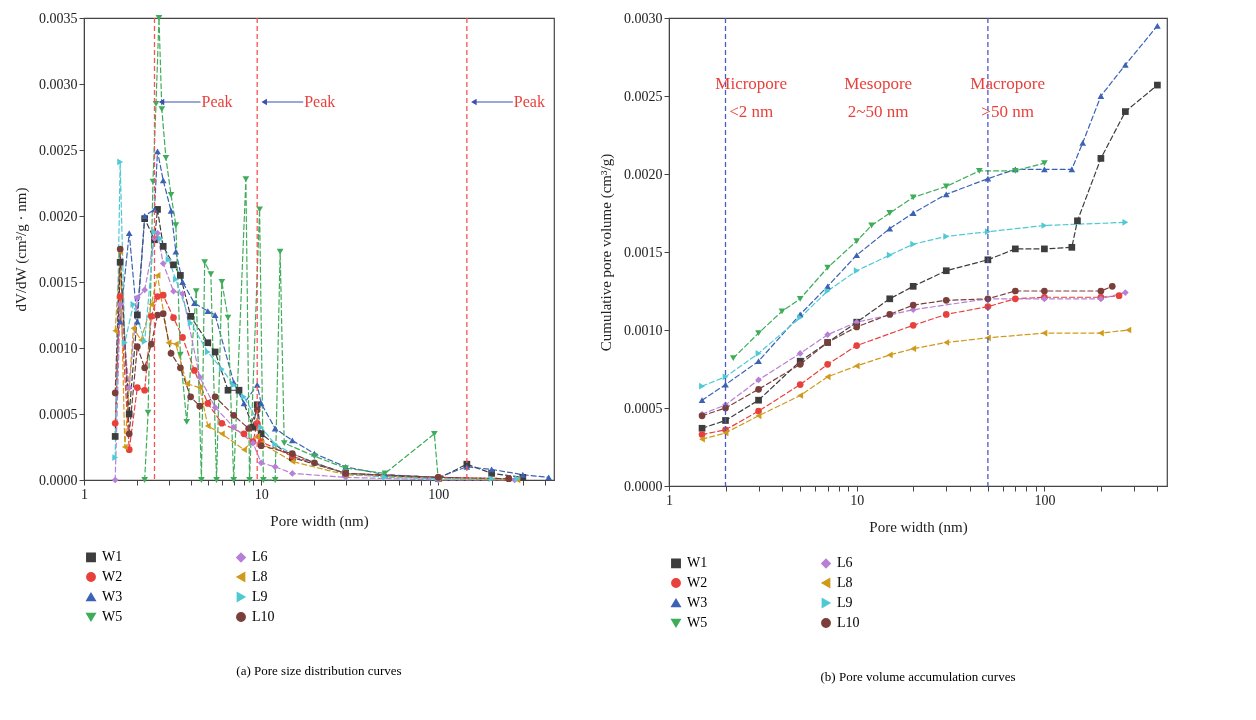 The image size is (1256, 720). I want to click on y-axis-title: Cumulative pore volume (cm³/g), so click(606, 252).